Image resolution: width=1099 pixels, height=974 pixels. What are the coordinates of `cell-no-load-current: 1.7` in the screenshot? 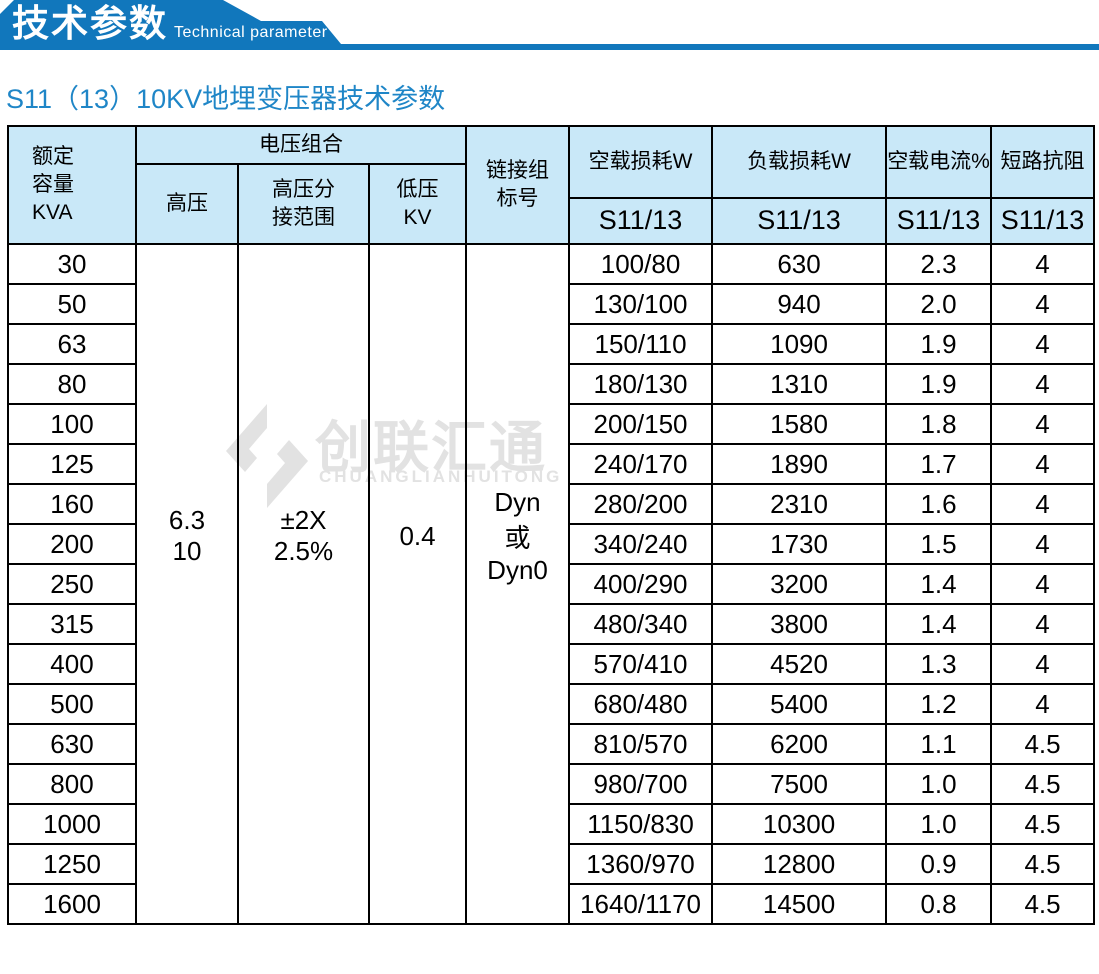 It's located at (939, 464).